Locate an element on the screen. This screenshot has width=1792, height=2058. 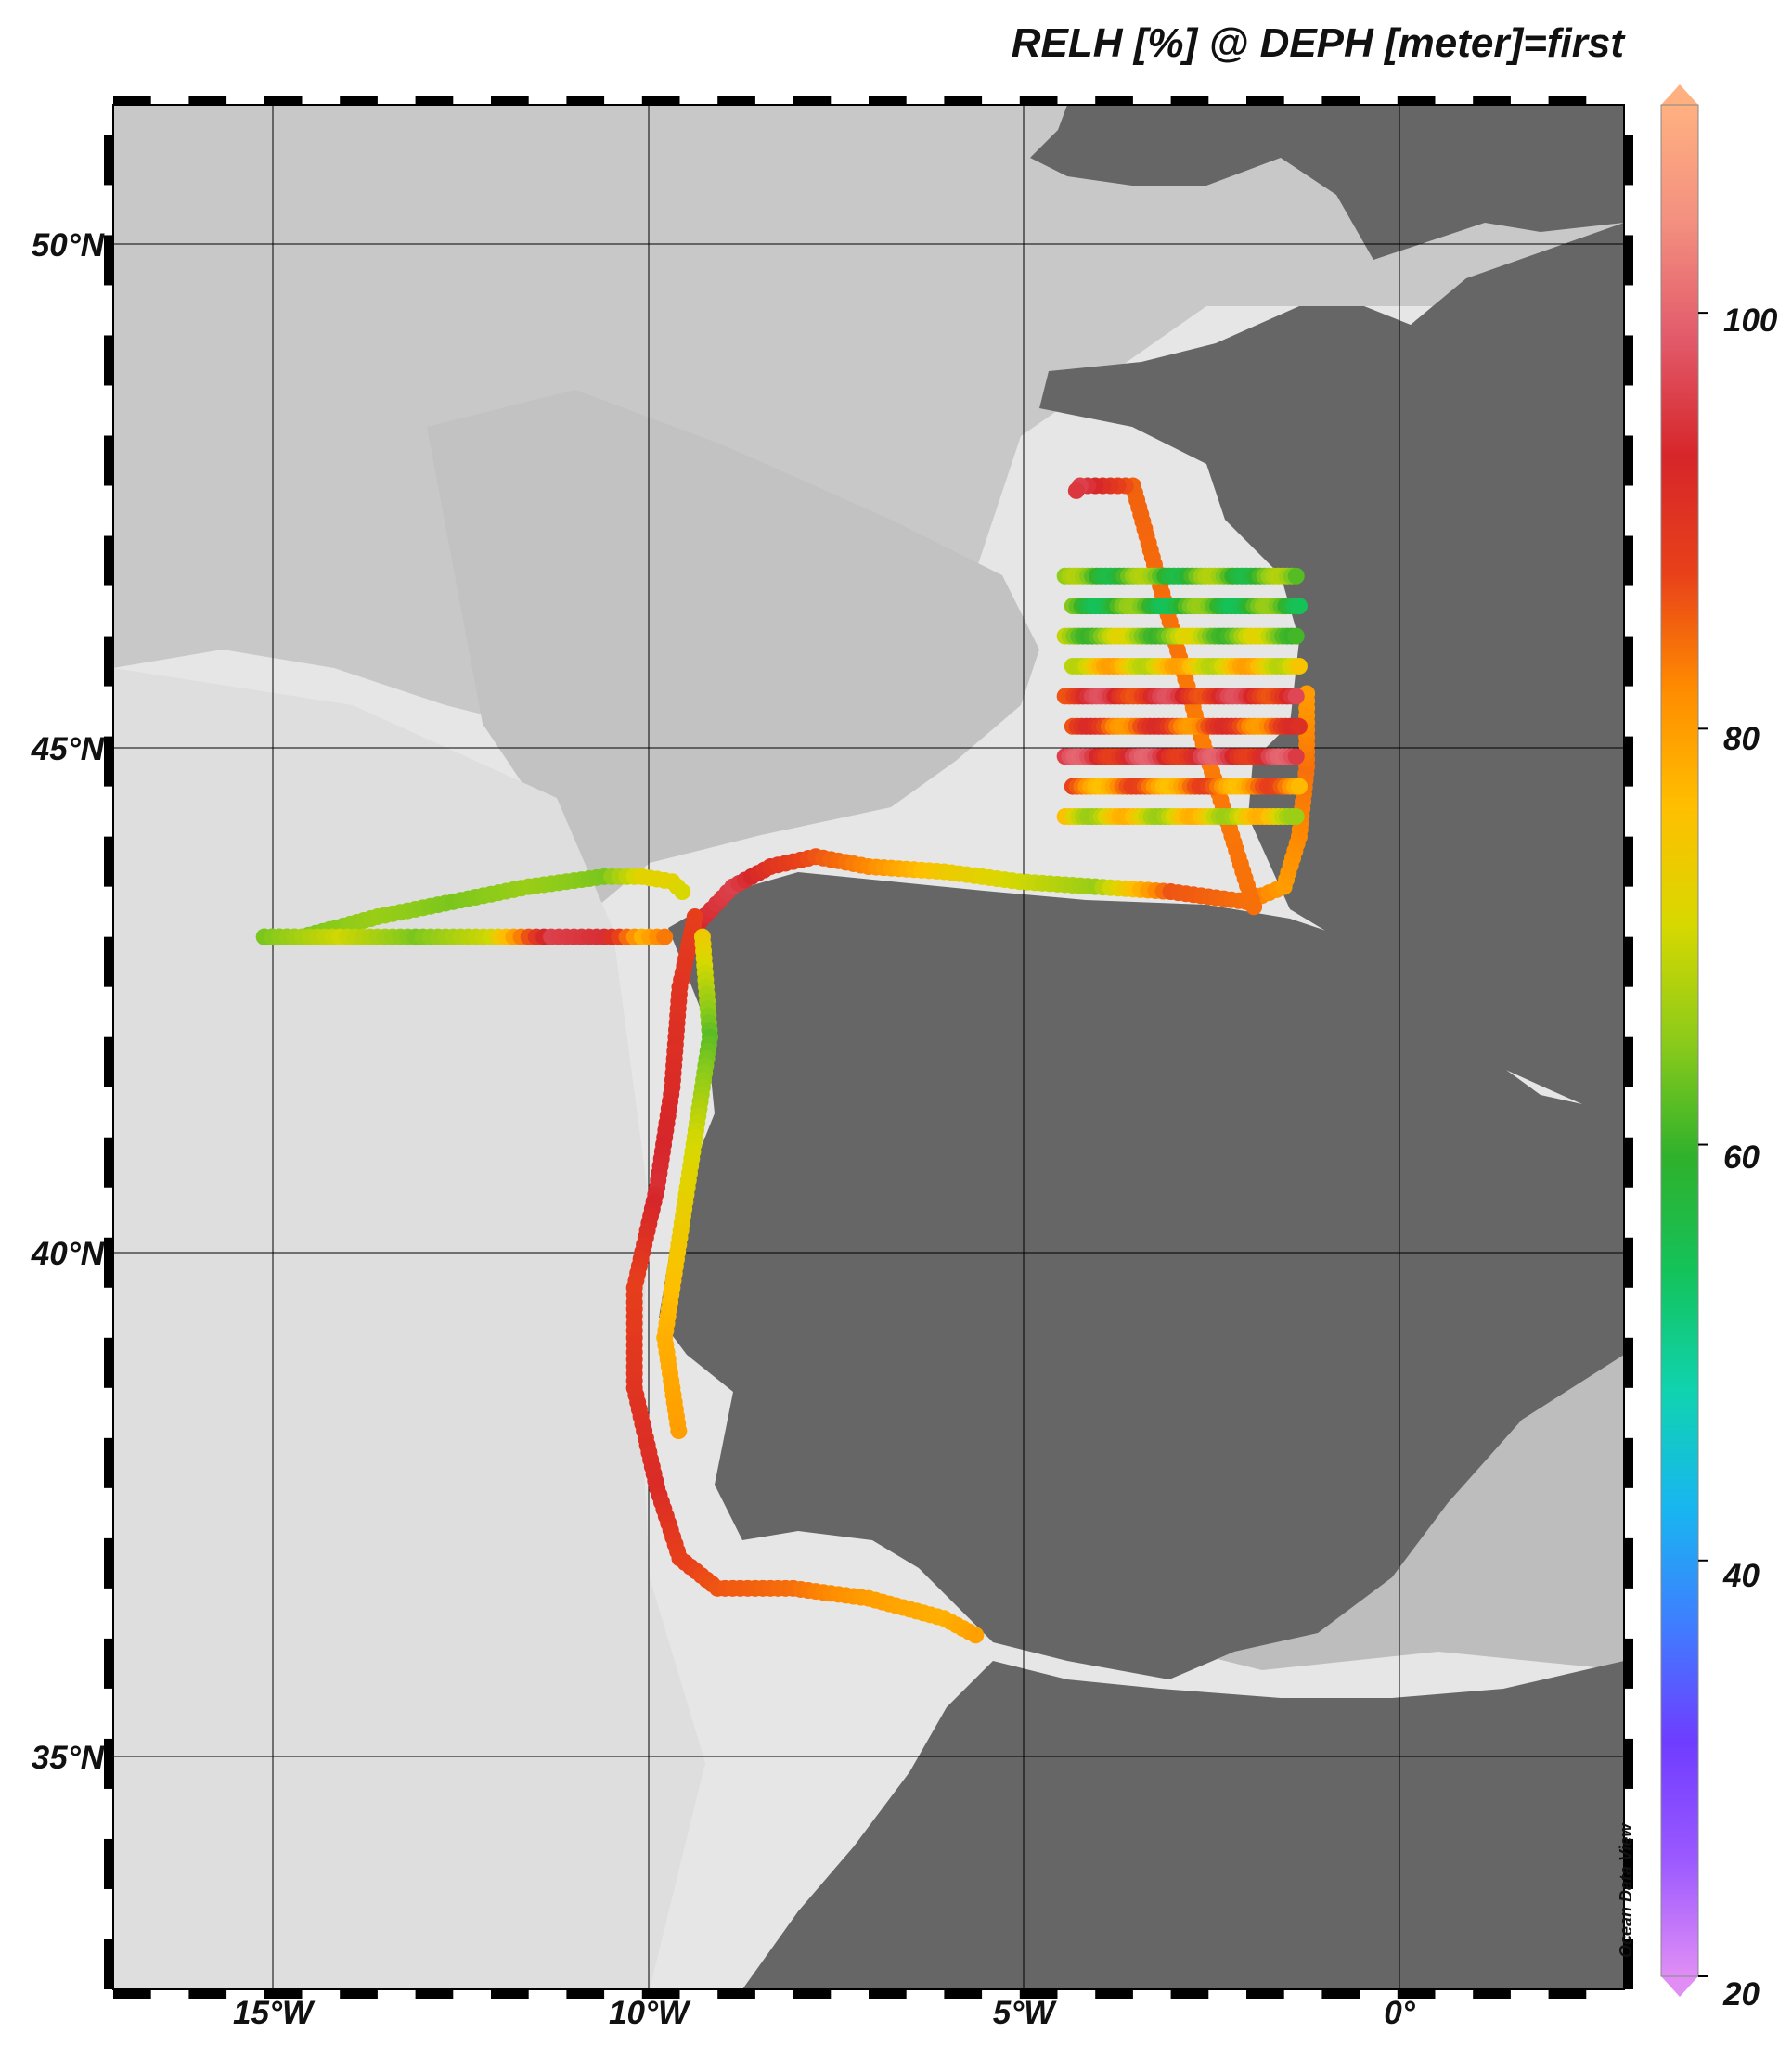
colorbar-top-arrow is located at coordinates (1679, 94).